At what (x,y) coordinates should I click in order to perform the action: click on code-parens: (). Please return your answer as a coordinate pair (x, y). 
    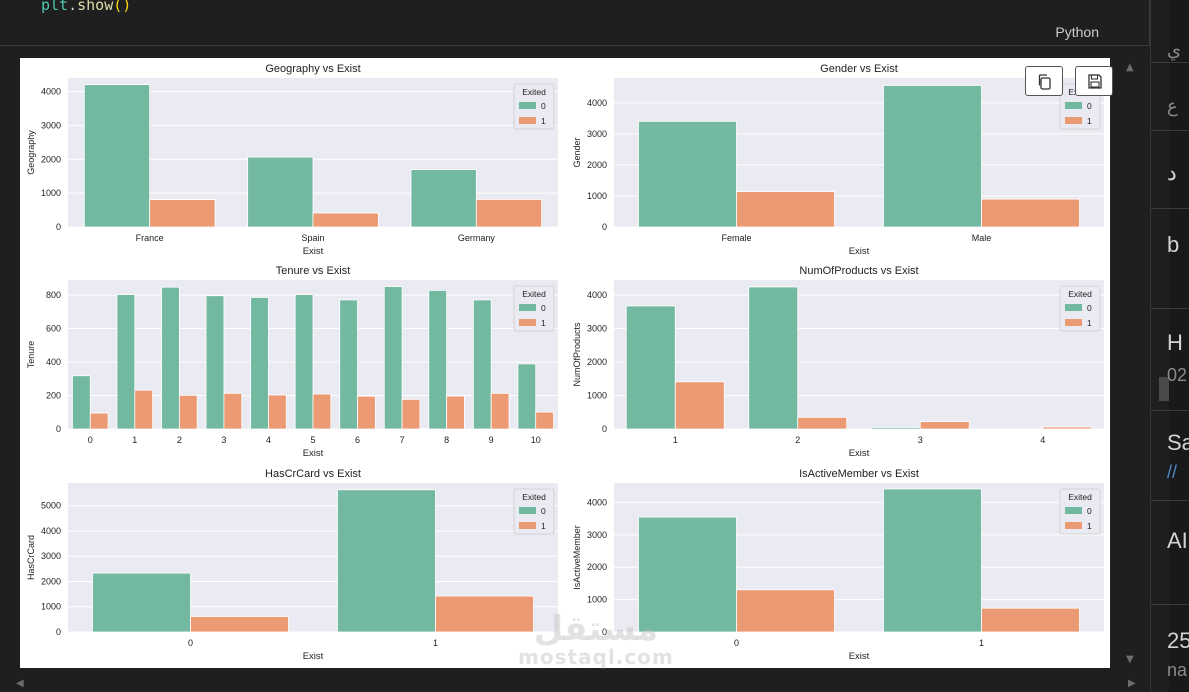
    Looking at the image, I should click on (122, 7).